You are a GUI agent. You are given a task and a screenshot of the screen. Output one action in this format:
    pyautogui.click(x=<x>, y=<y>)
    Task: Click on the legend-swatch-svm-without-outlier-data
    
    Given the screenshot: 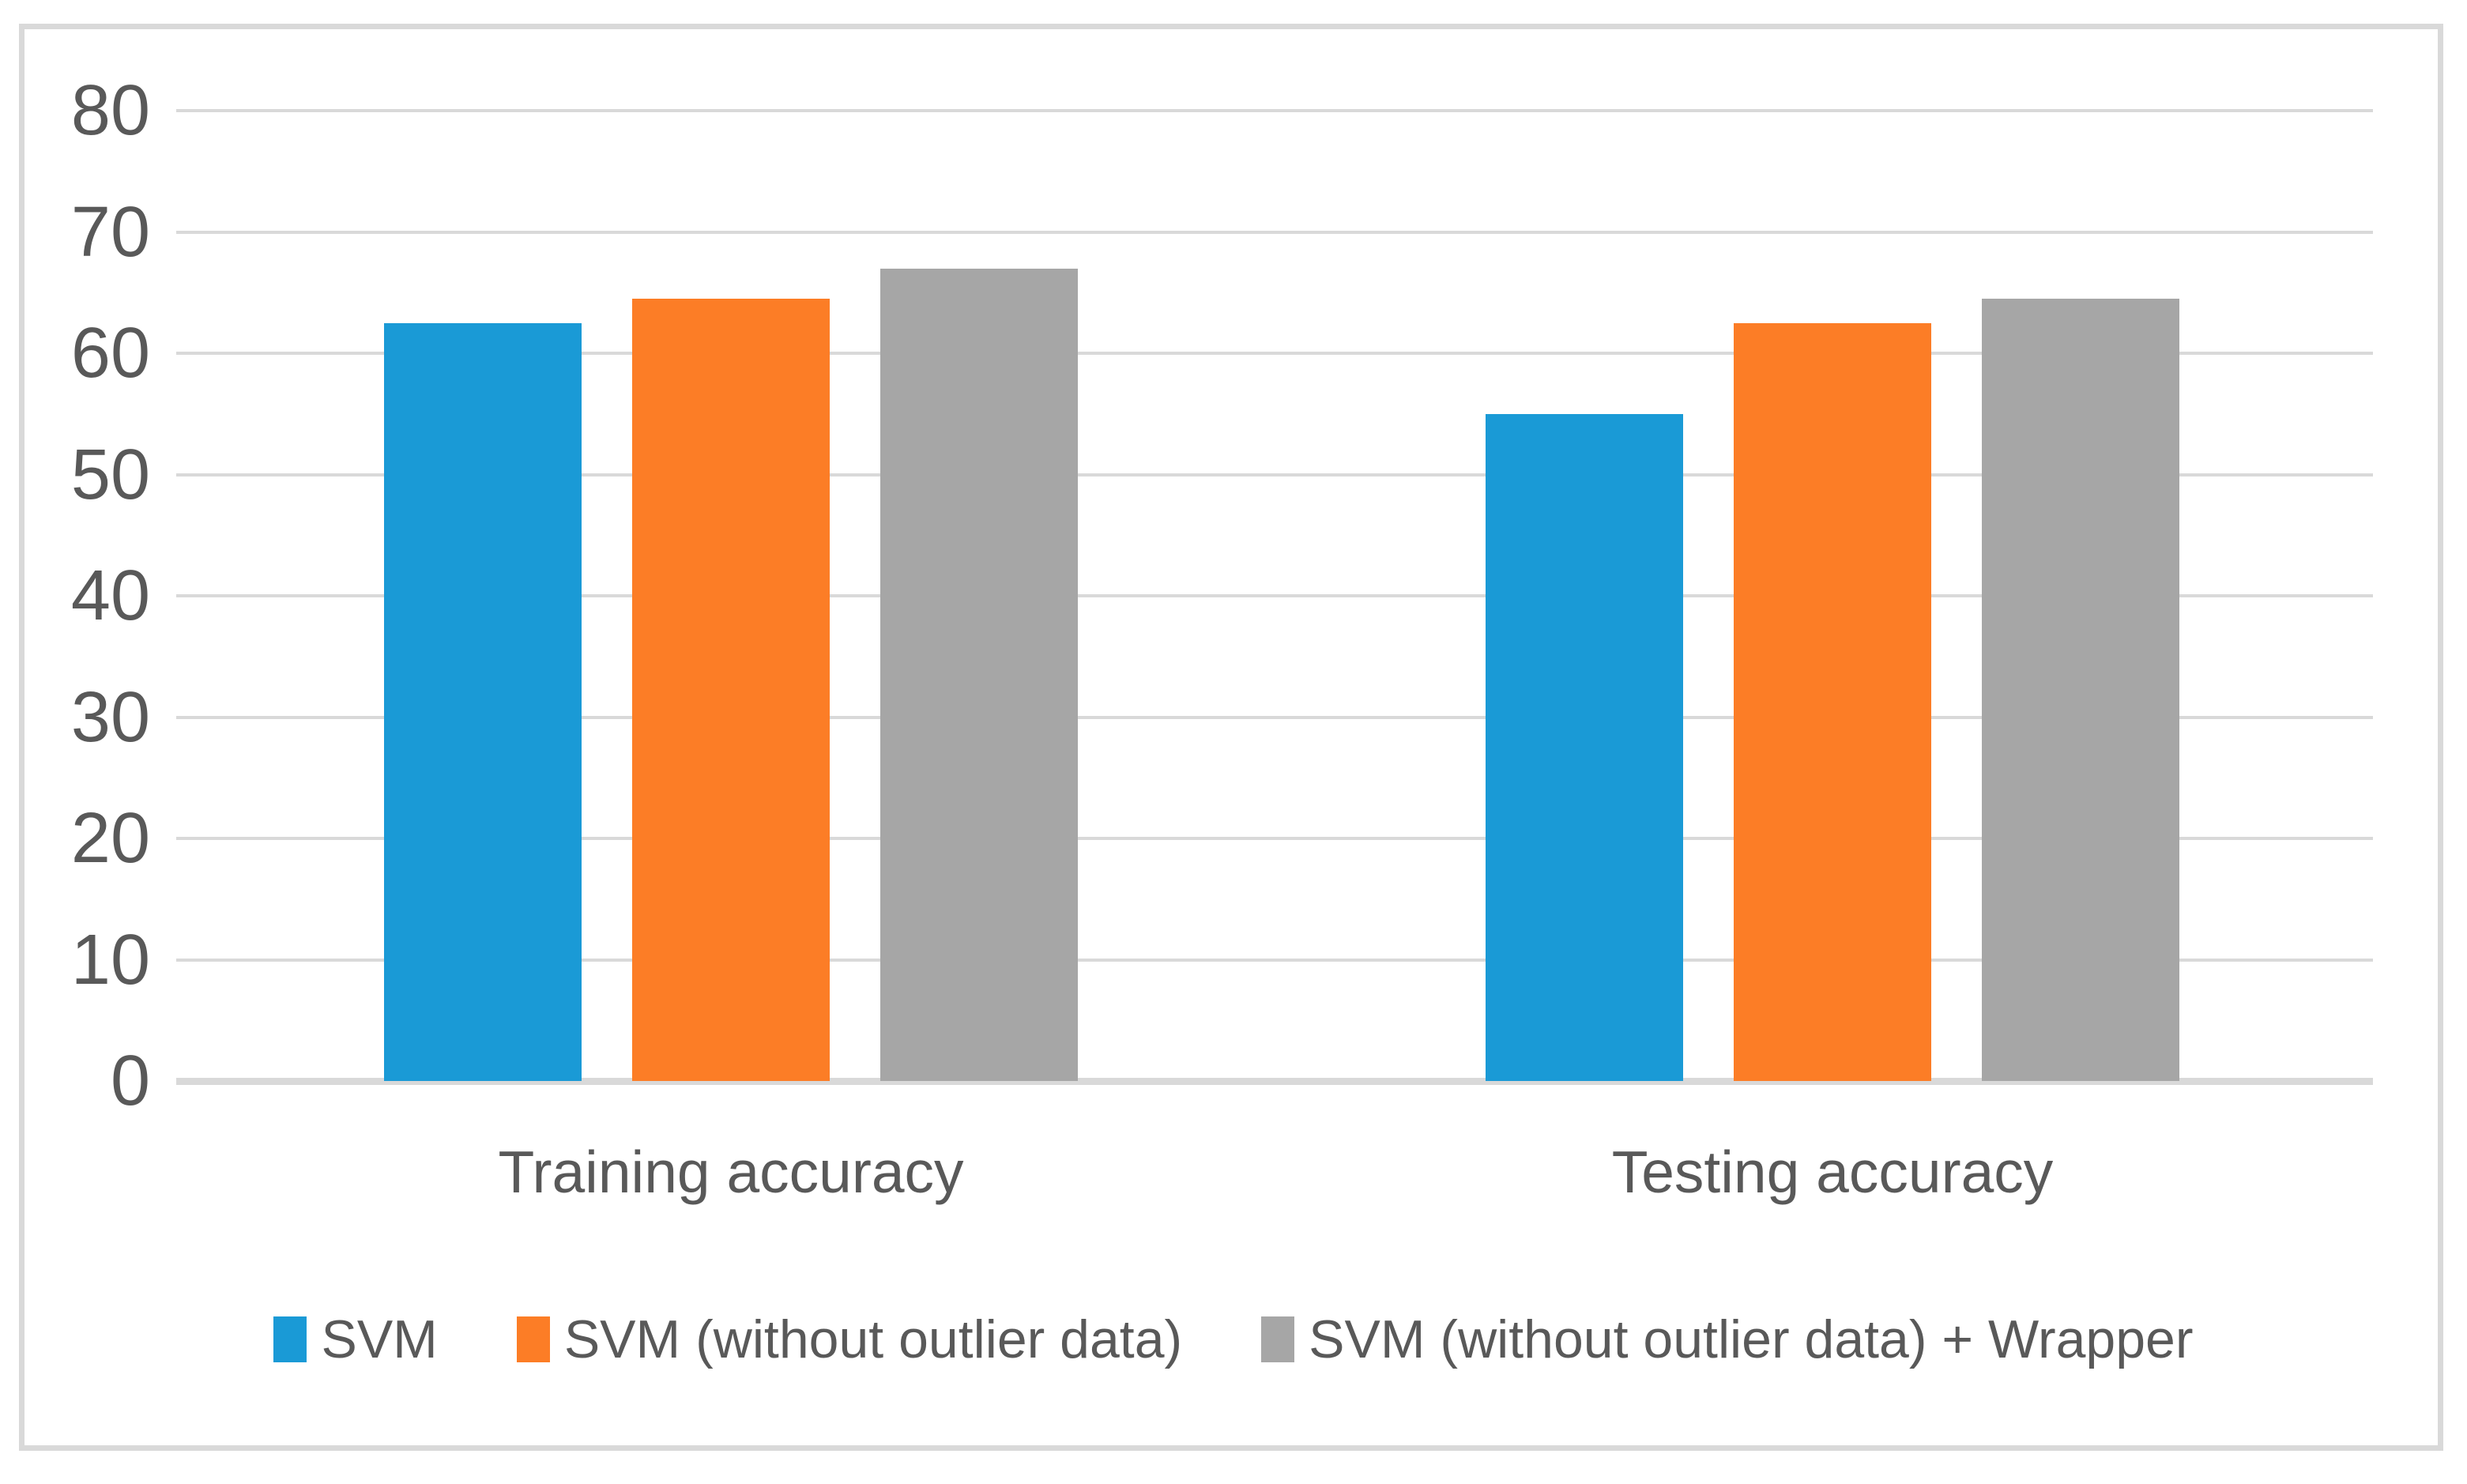 What is the action you would take?
    pyautogui.click(x=533, y=1339)
    